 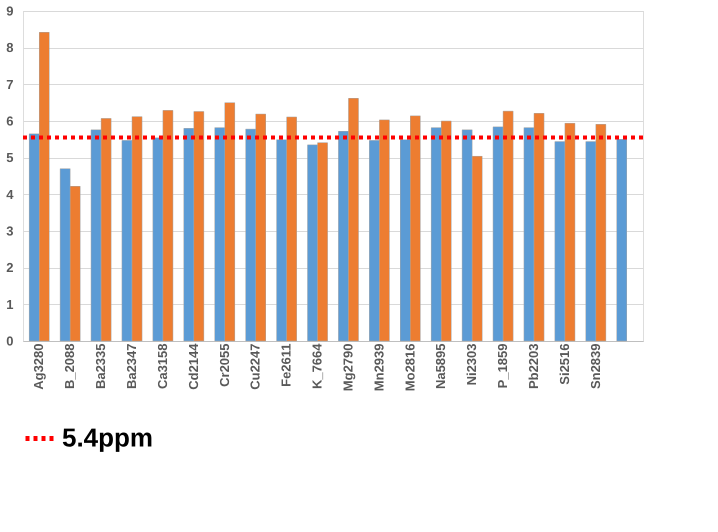 What do you see at coordinates (440, 367) in the screenshot?
I see `x-tick-label: Na5895` at bounding box center [440, 367].